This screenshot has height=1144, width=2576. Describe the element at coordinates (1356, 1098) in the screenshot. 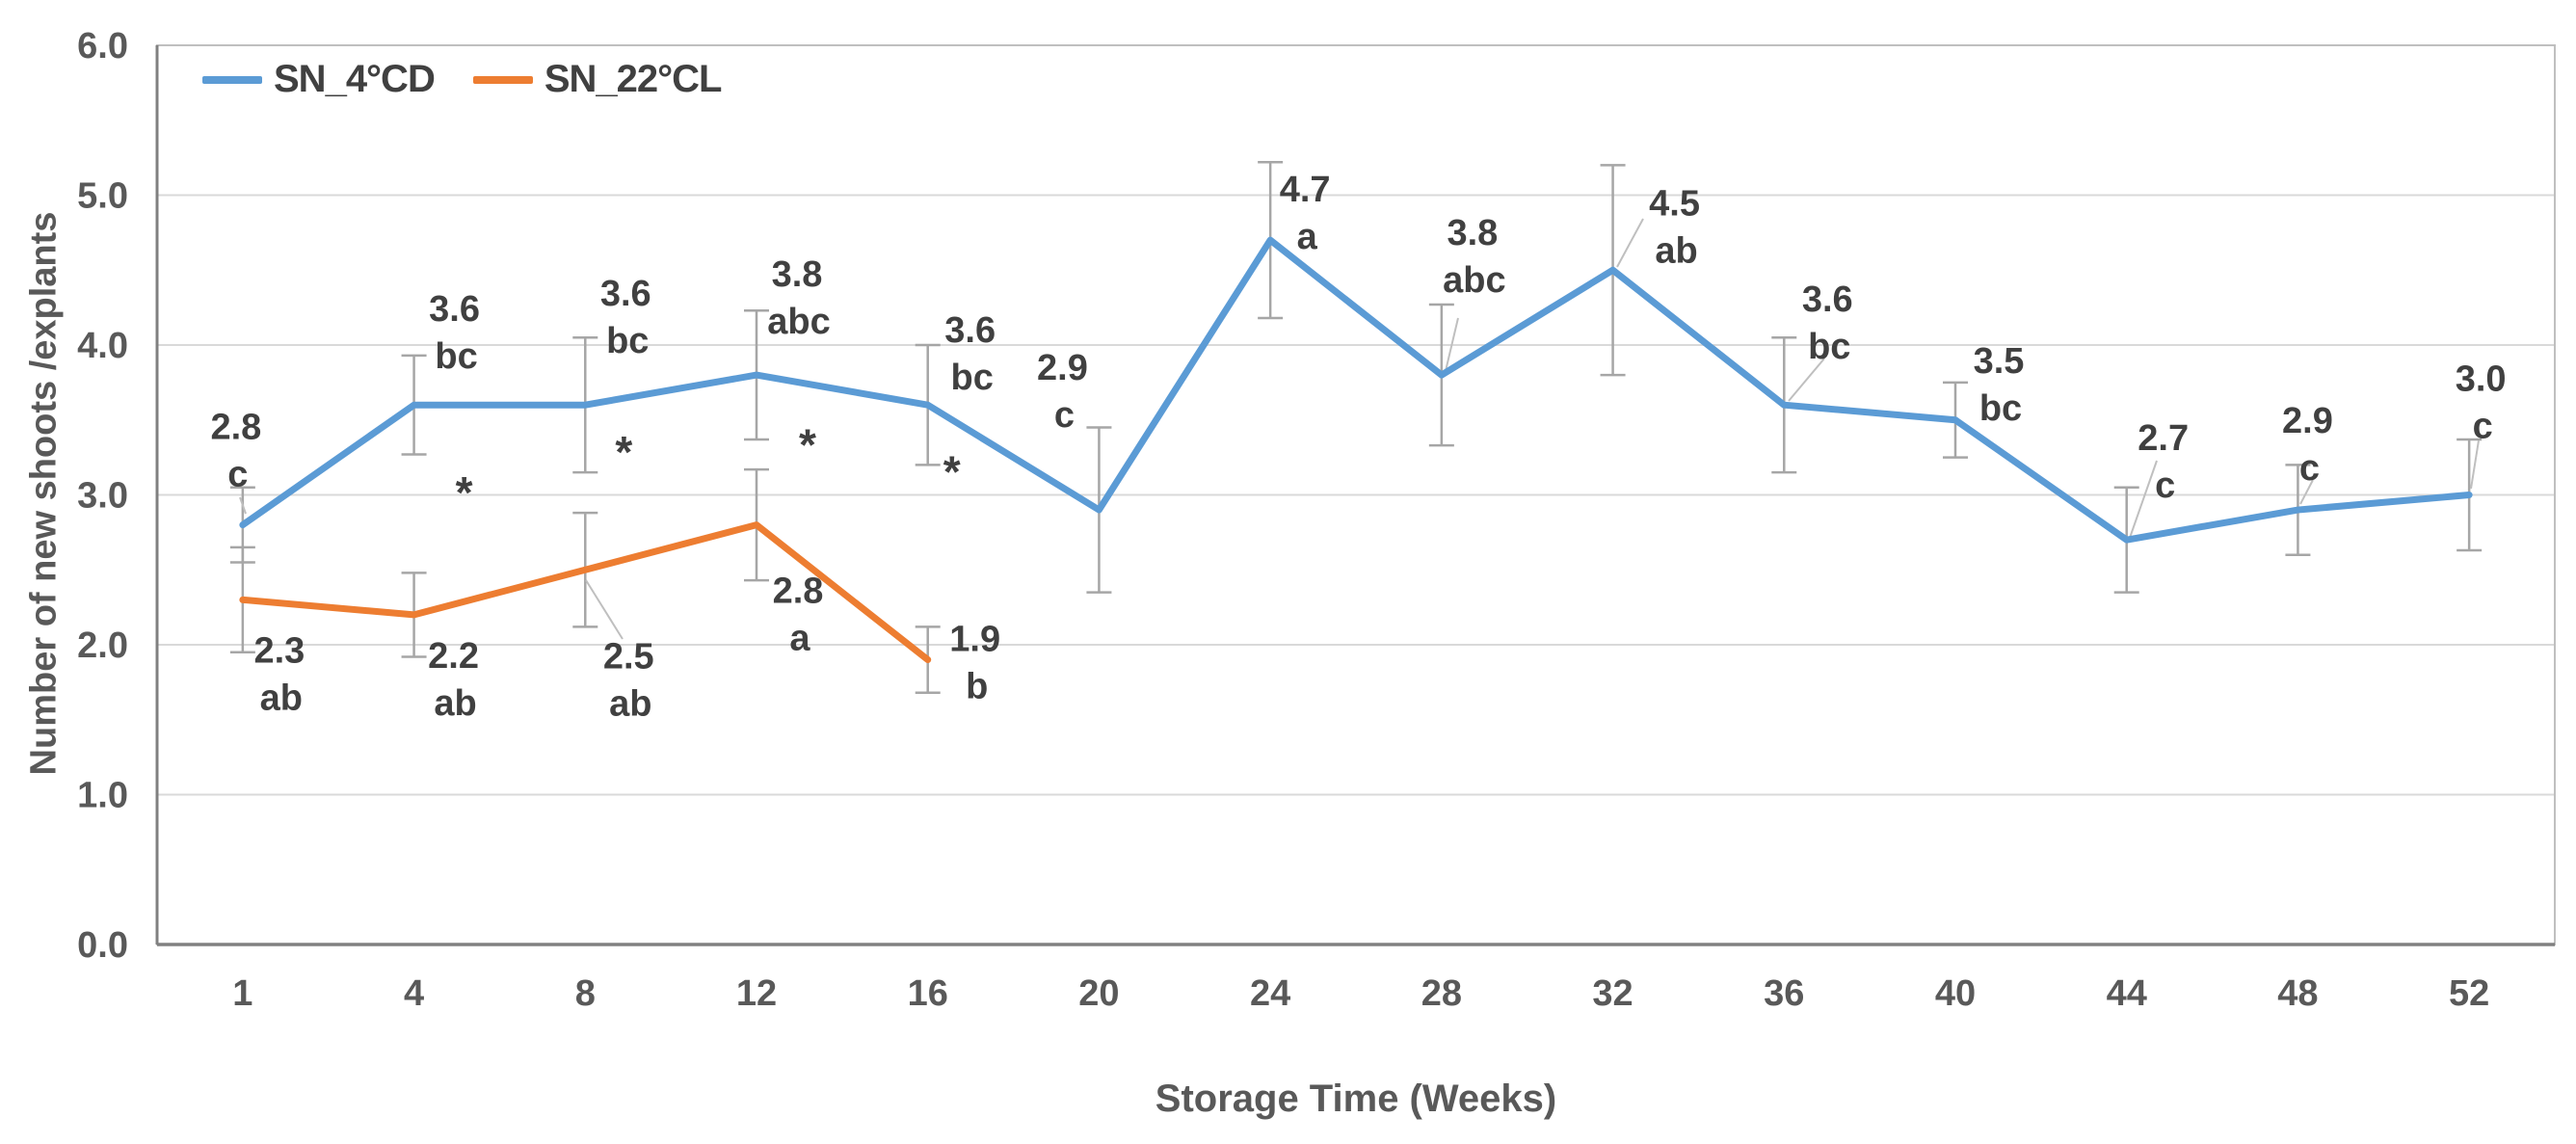

I see `x-axis-title: Storage Time (Weeks)` at that location.